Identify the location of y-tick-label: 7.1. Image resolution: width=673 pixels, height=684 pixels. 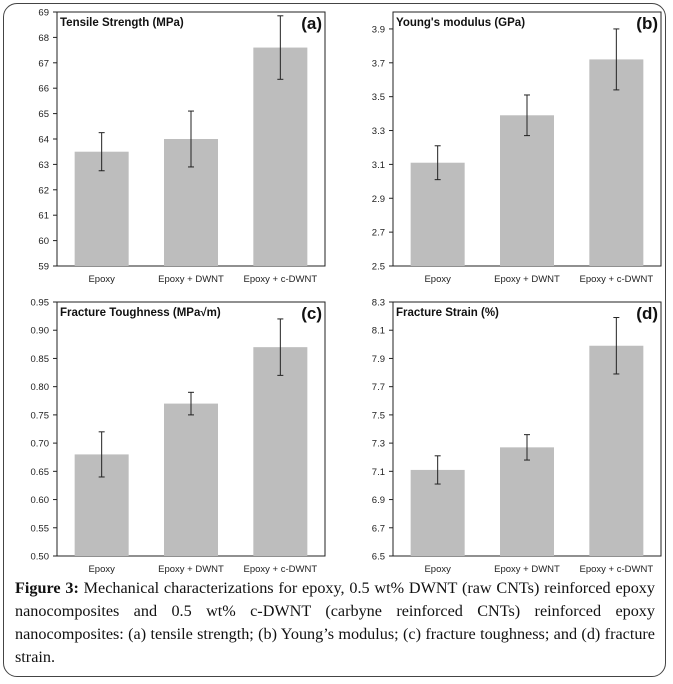
(378, 472).